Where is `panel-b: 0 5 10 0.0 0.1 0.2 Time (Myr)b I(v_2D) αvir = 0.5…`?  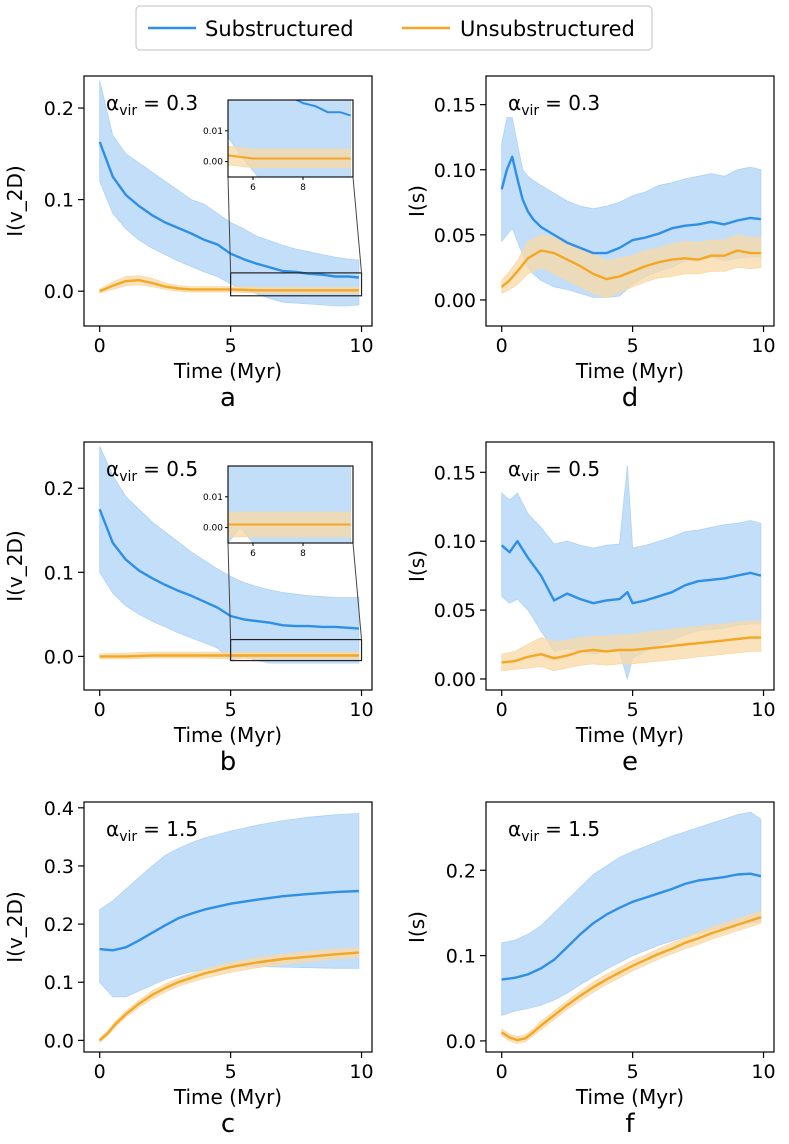
panel-b: 0 5 10 0.0 0.1 0.2 Time (Myr)b I(v_2D) αvir = 0.5… is located at coordinates (188, 609).